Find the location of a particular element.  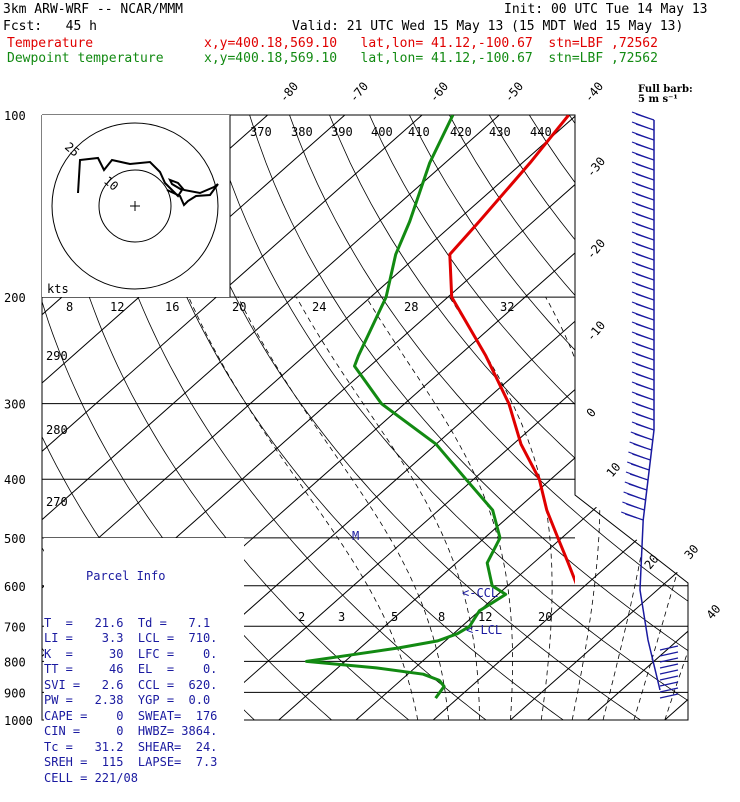

pressure-label: 1000 is located at coordinates (18, 721).